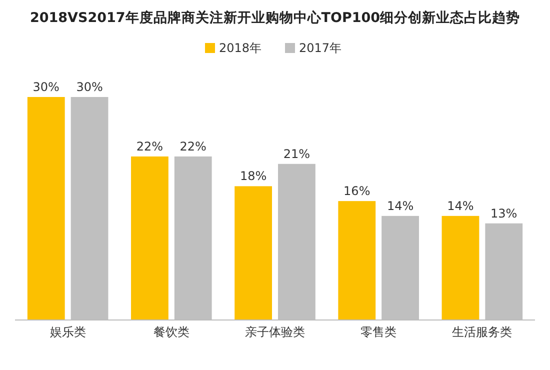  What do you see at coordinates (275, 17) in the screenshot?
I see `chart-title: 2018VS2017年度品牌商关注新开业购物中心TOP100细分创新业态占比趋势` at bounding box center [275, 17].